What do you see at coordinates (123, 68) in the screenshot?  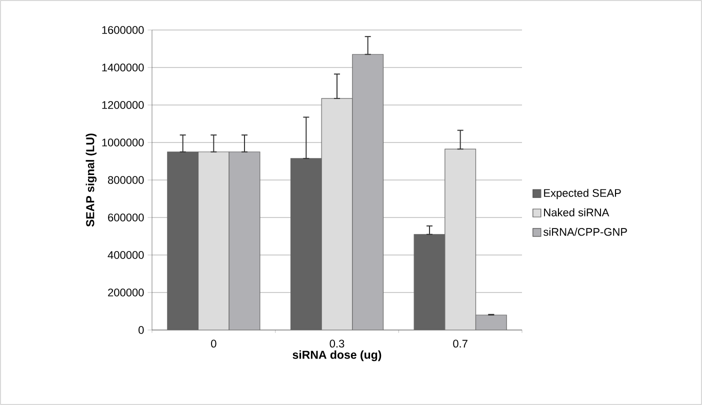 I see `y-tick-label: 1400000` at bounding box center [123, 68].